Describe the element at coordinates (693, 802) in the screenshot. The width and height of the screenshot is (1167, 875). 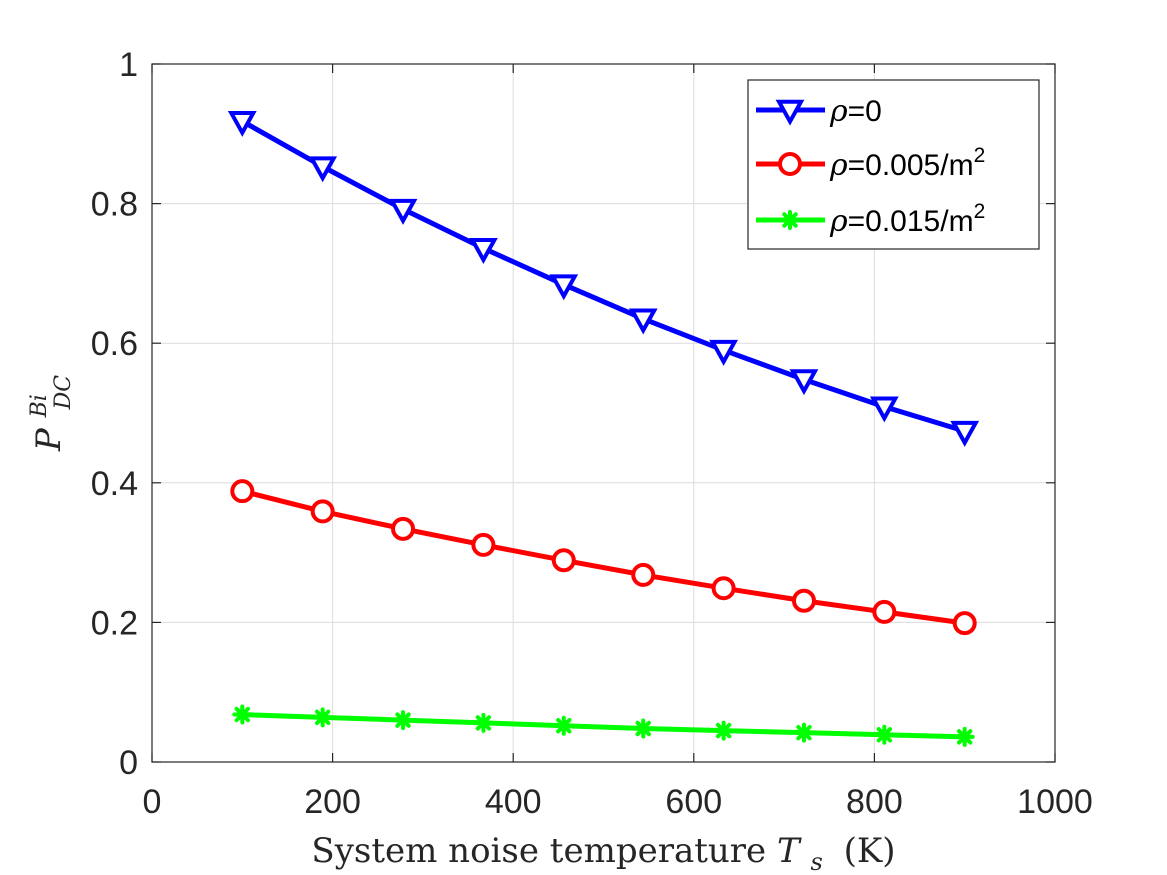
I see `x-tick-label: 600` at that location.